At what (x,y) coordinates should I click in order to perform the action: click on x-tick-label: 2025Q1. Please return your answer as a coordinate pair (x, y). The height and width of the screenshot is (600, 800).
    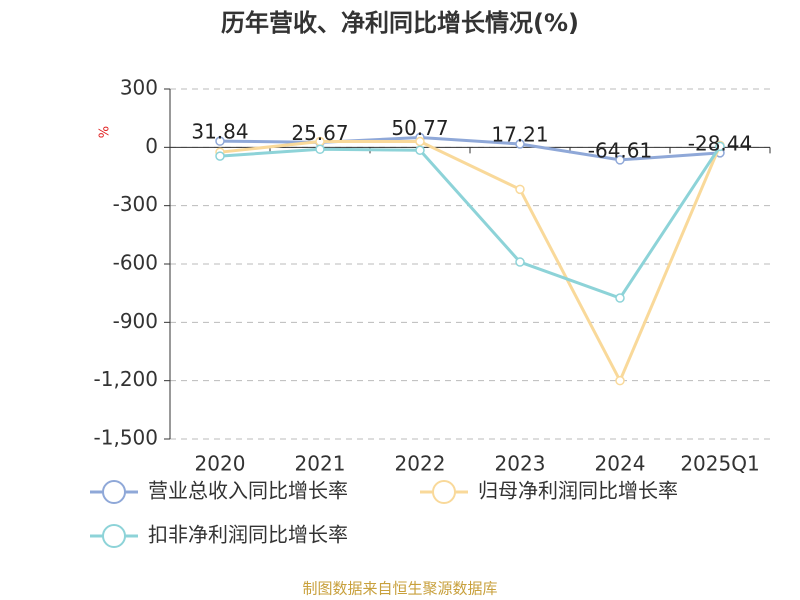
    Looking at the image, I should click on (719, 464).